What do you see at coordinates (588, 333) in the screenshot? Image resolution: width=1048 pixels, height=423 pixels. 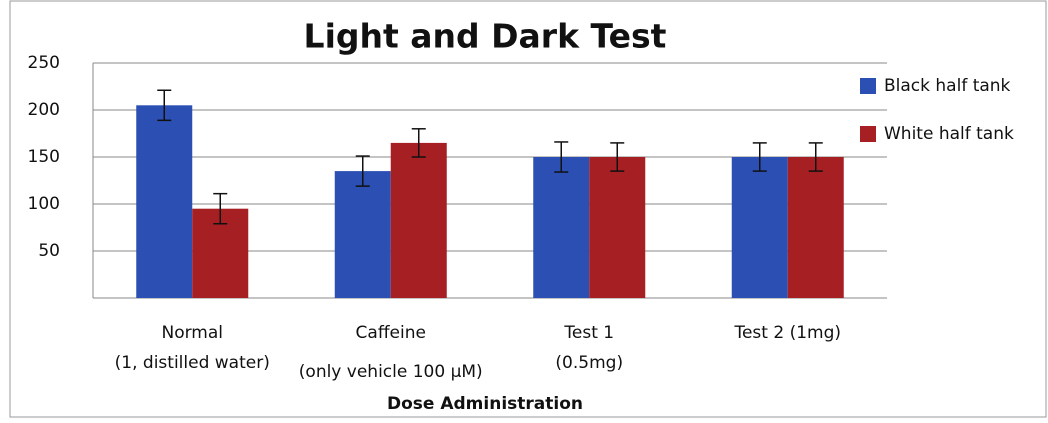 I see `x-tick-label: Test 1` at bounding box center [588, 333].